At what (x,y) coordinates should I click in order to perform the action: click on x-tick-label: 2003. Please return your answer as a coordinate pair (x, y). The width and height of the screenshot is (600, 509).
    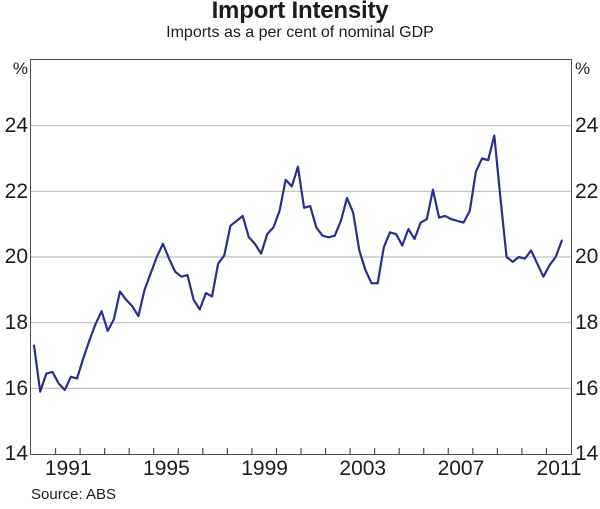
    Looking at the image, I should click on (363, 468).